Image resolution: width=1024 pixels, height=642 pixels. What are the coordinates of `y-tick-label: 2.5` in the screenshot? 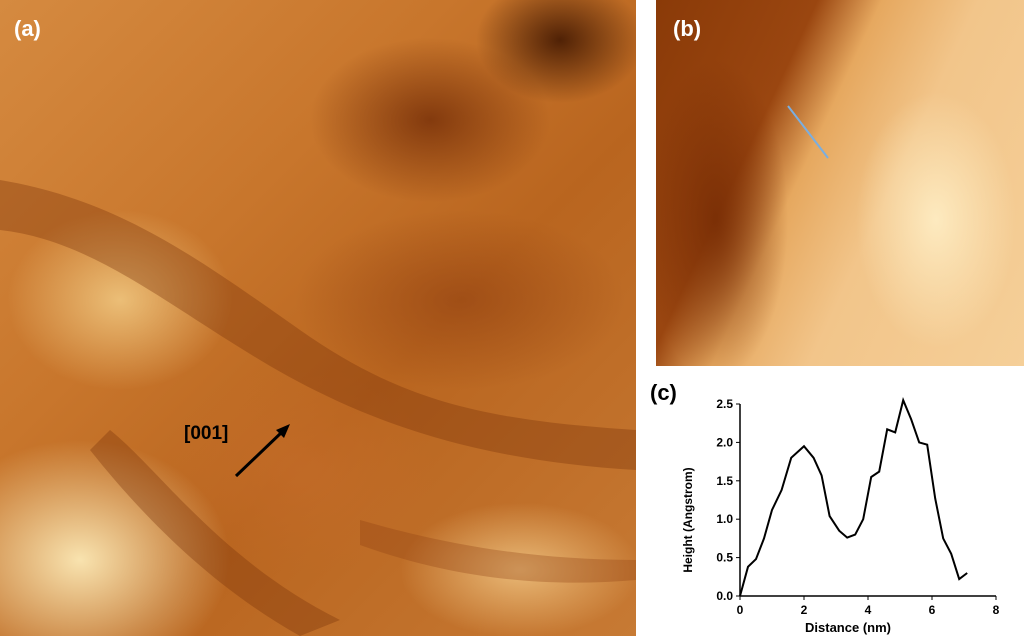 It's located at (724, 404).